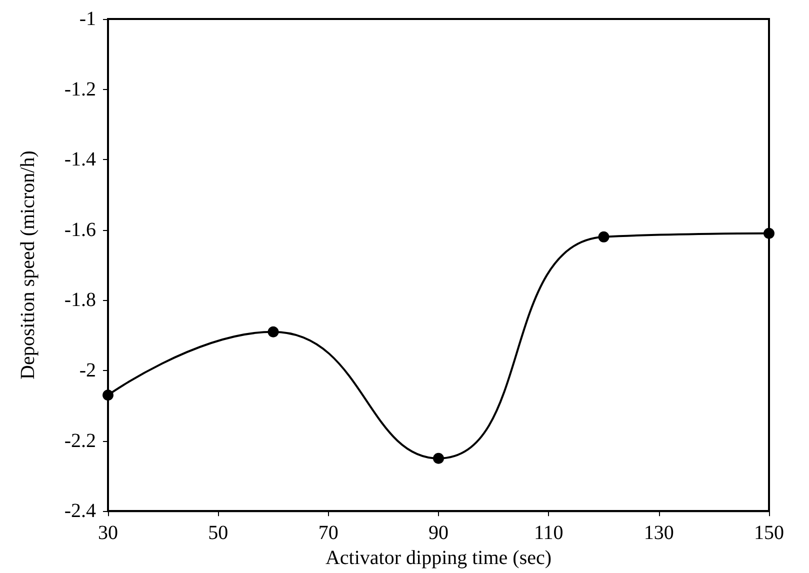  What do you see at coordinates (80, 511) in the screenshot?
I see `y-tick-label: -2.4` at bounding box center [80, 511].